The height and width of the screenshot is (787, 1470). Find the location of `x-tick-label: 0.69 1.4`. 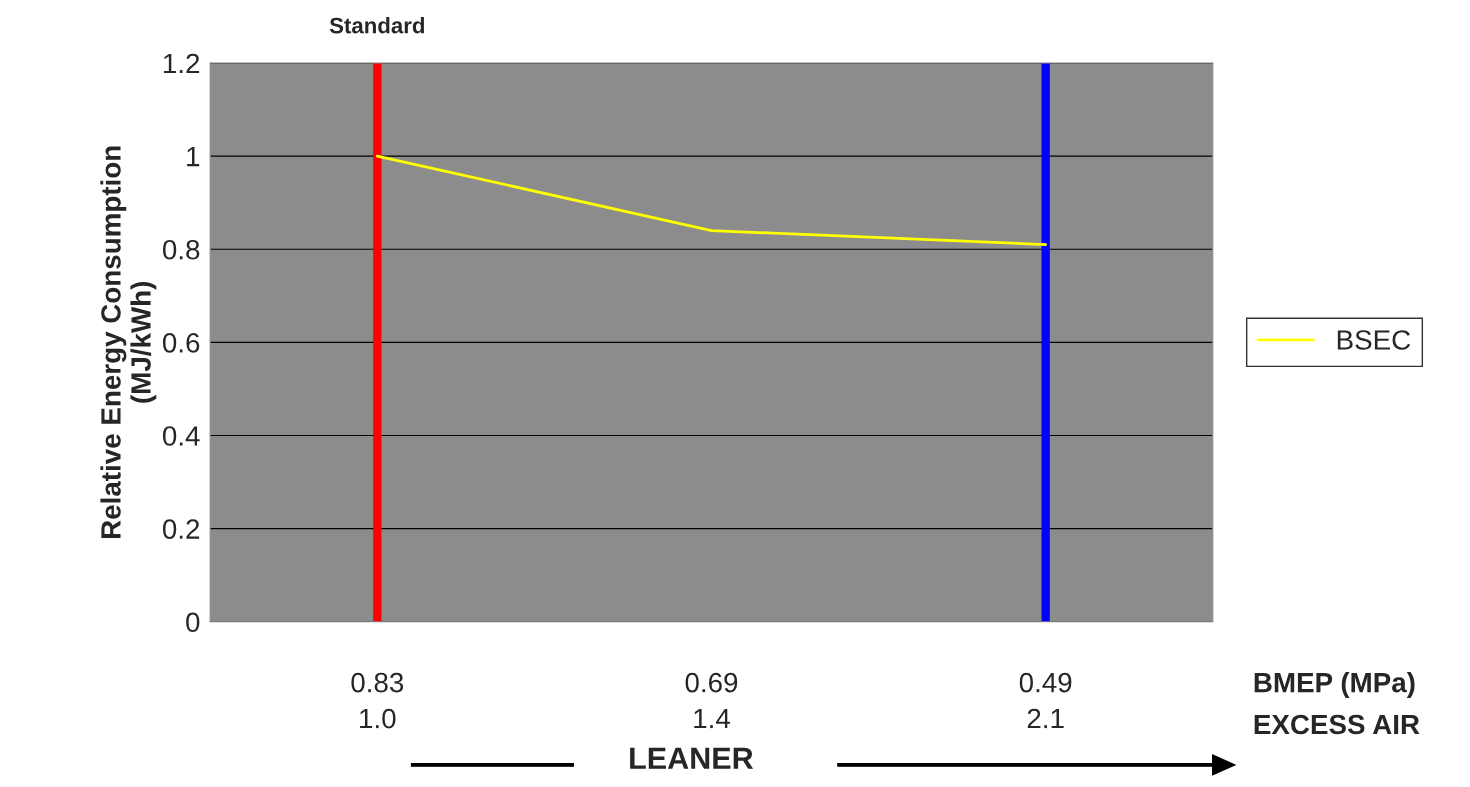

x-tick-label: 0.69 1.4 is located at coordinates (711, 700).